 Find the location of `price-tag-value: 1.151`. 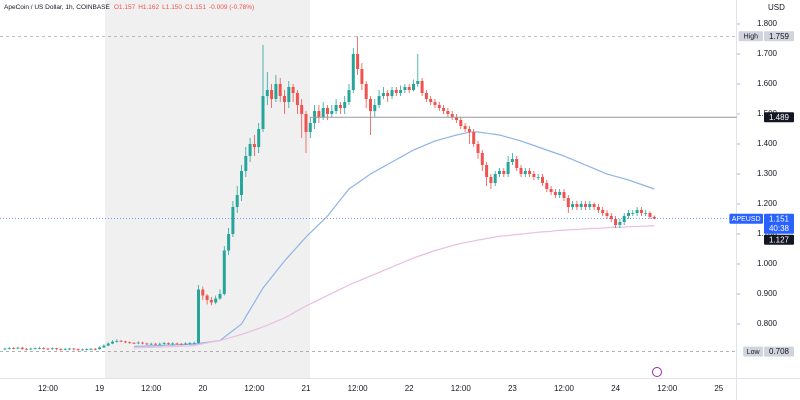

price-tag-value: 1.151 is located at coordinates (779, 218).